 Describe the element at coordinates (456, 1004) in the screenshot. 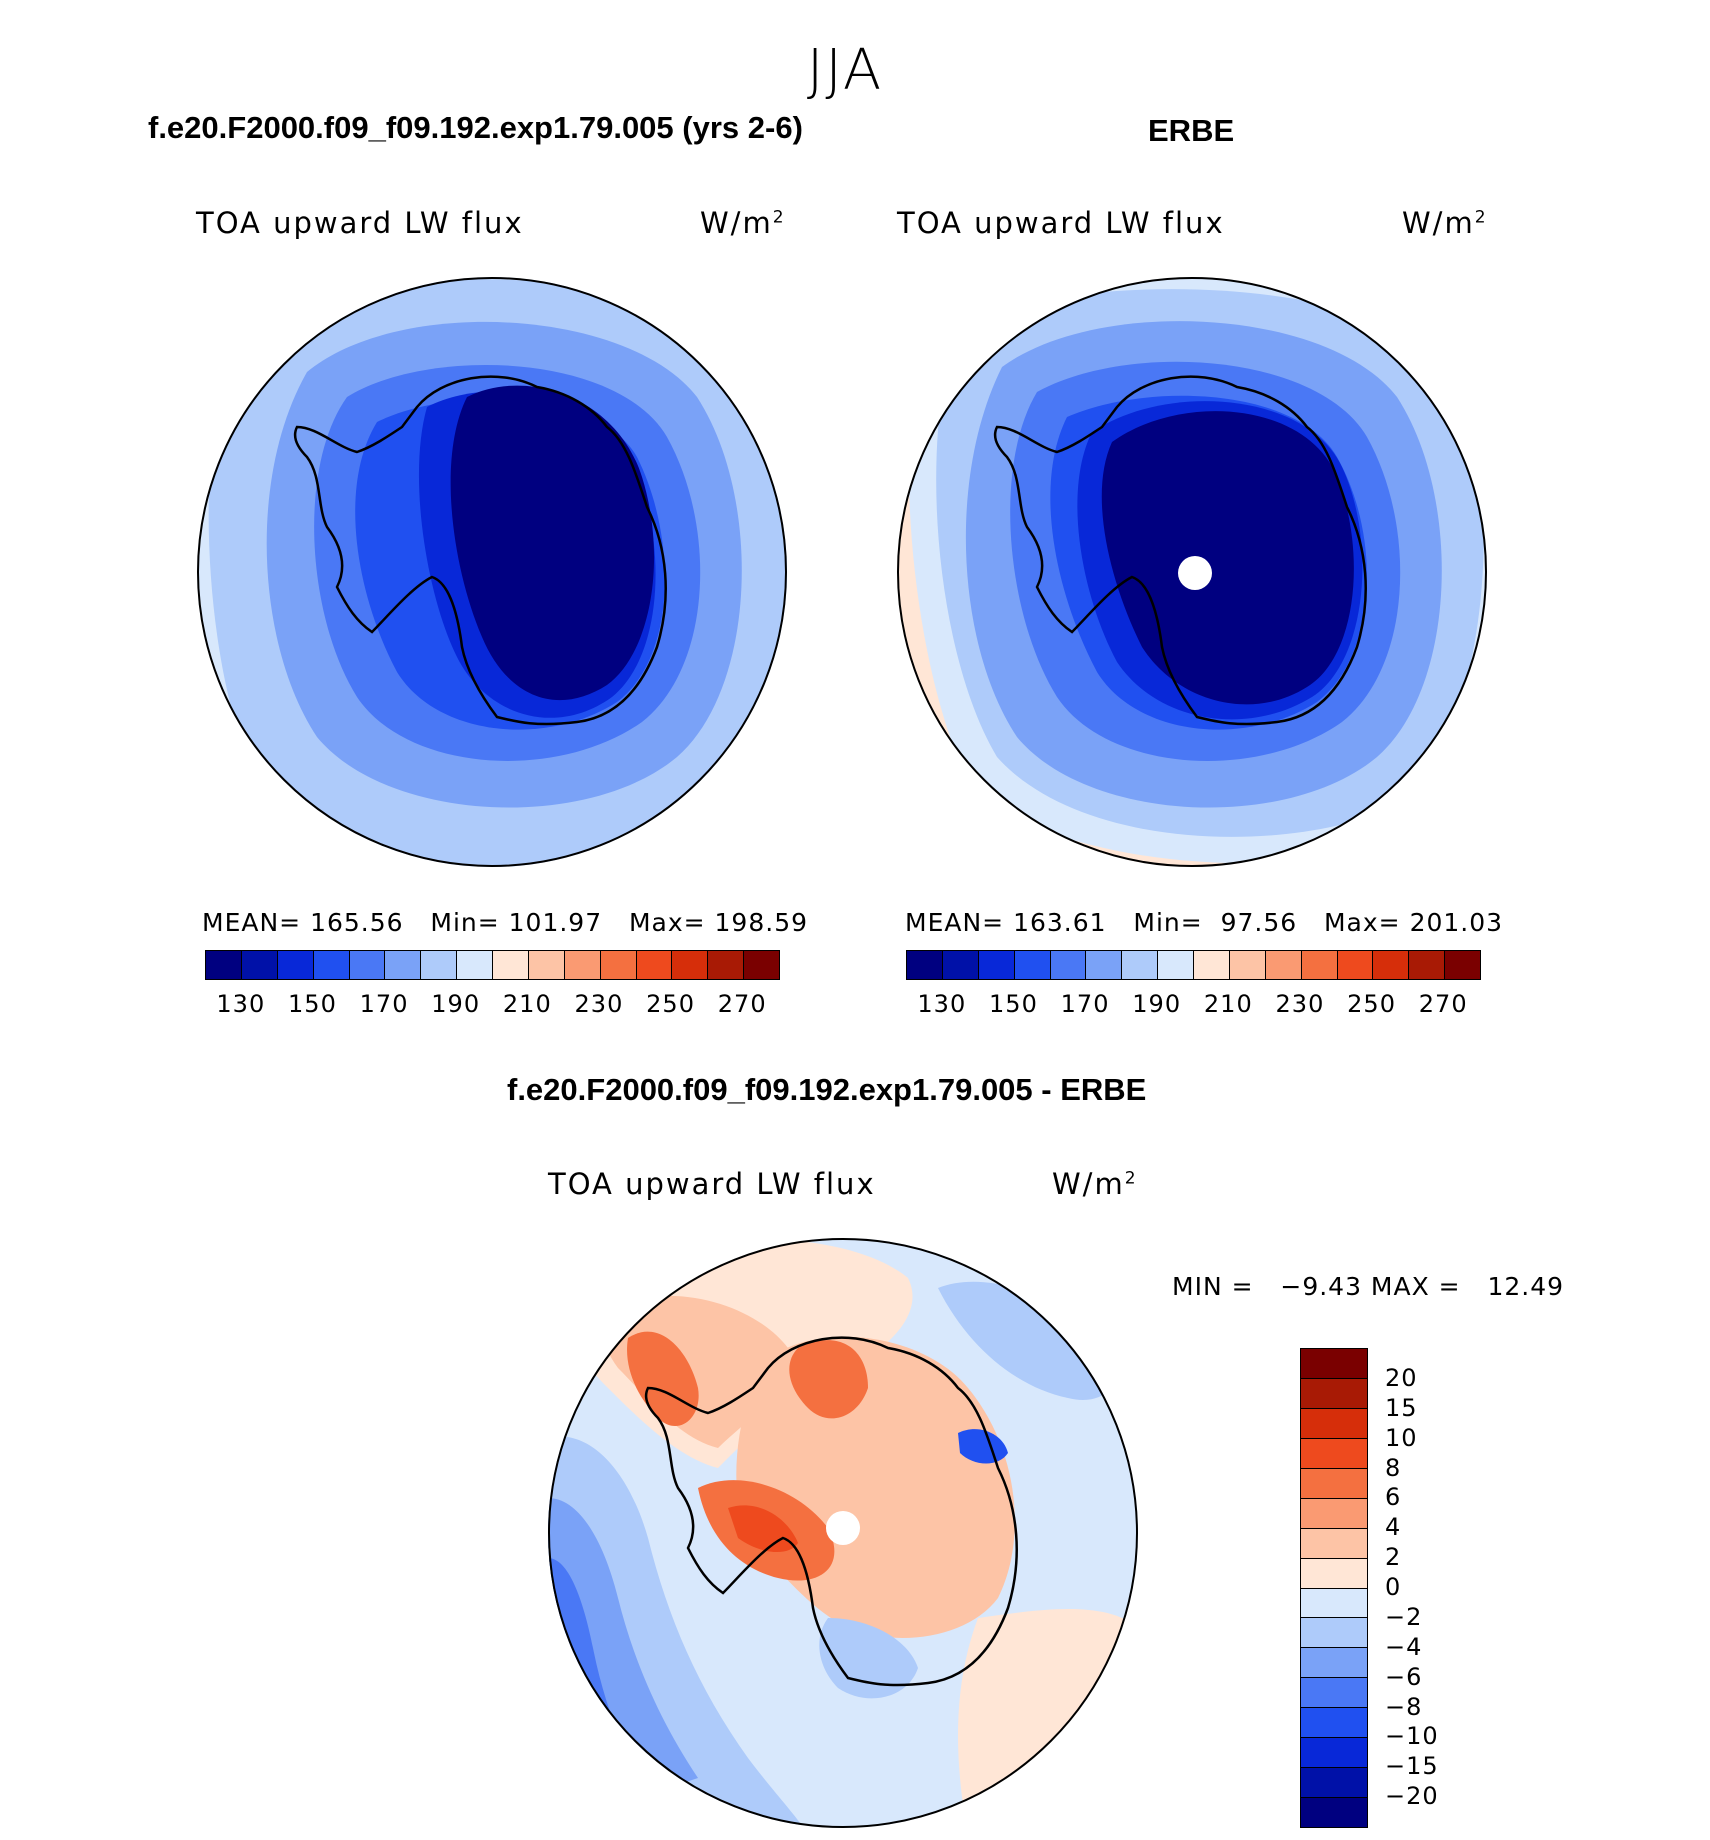

I see `colorbar-model-tick-label: 190` at that location.